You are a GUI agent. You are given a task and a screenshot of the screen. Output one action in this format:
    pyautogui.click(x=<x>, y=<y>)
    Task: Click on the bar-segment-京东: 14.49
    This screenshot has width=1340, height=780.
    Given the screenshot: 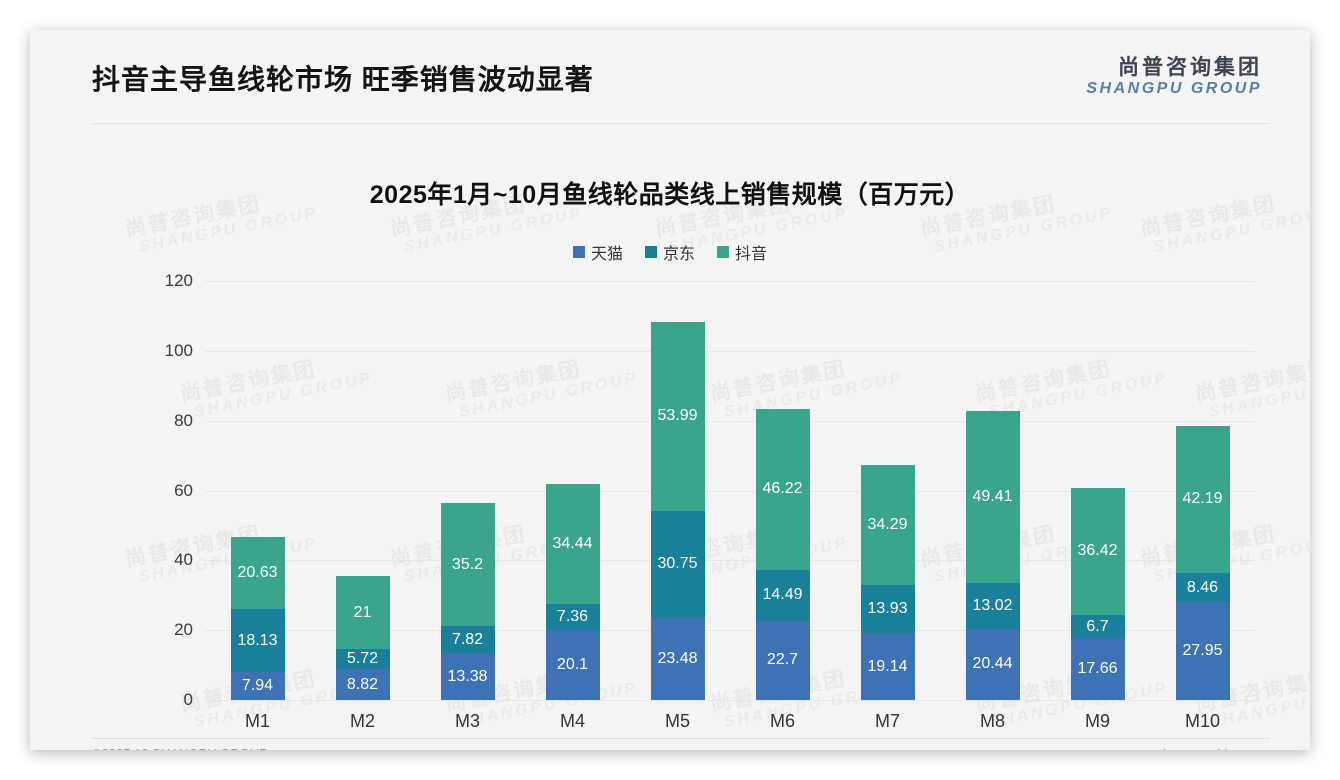 What is the action you would take?
    pyautogui.click(x=782, y=595)
    